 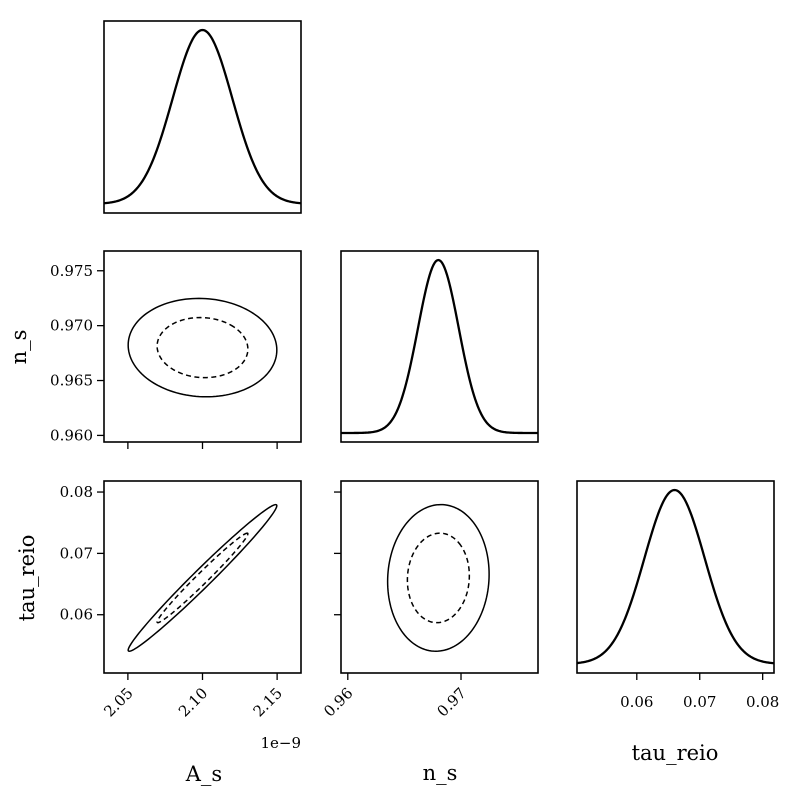 What do you see at coordinates (451, 702) in the screenshot?
I see `x-tick-label-n_s: 0.97` at bounding box center [451, 702].